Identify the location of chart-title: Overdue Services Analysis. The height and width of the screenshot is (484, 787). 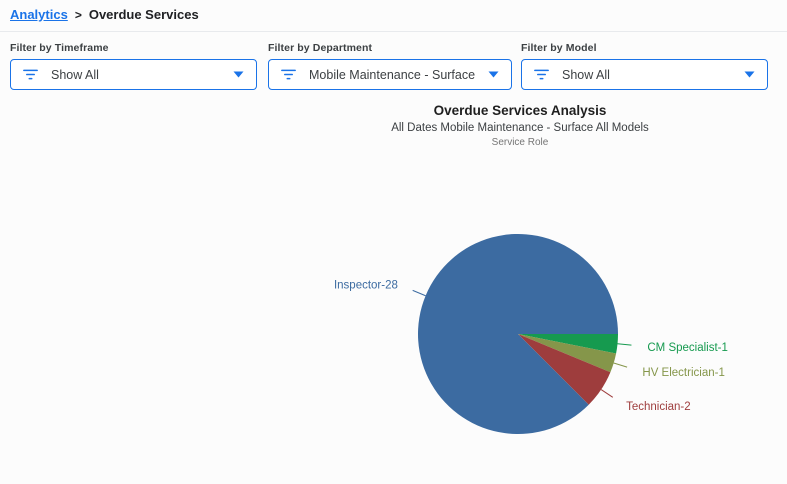
(520, 110).